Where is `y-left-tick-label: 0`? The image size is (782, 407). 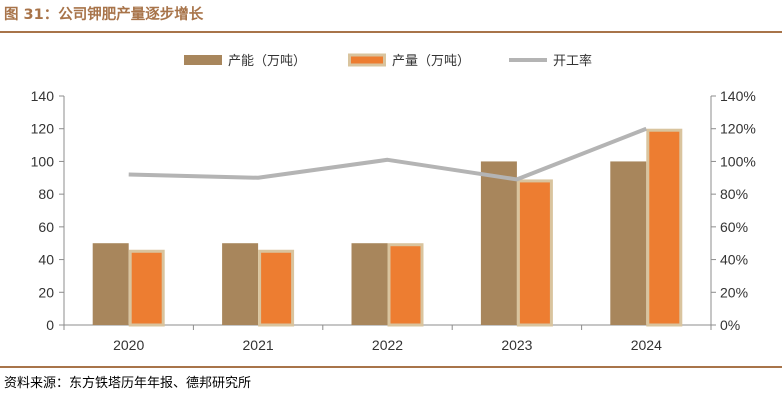
y-left-tick-label: 0 is located at coordinates (50, 325).